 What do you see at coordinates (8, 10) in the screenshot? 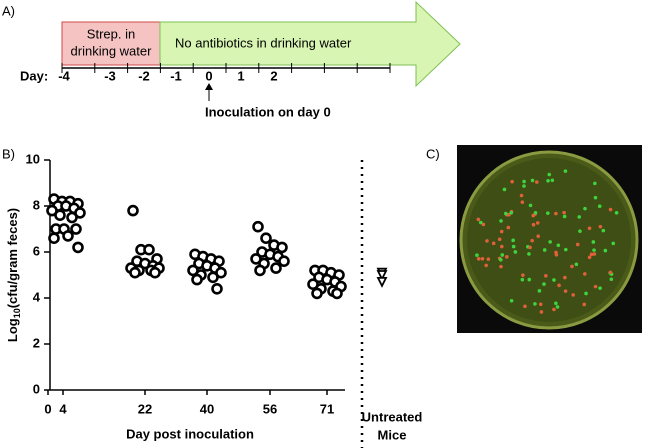
I see `panel-label: A)` at bounding box center [8, 10].